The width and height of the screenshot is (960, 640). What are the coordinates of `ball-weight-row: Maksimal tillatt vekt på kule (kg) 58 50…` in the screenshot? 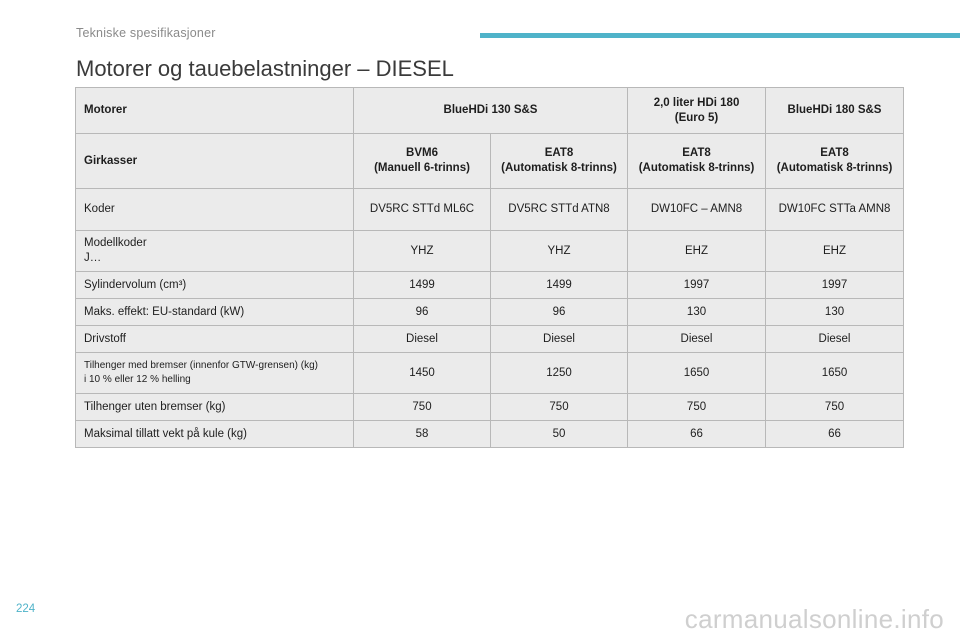 It's located at (490, 434).